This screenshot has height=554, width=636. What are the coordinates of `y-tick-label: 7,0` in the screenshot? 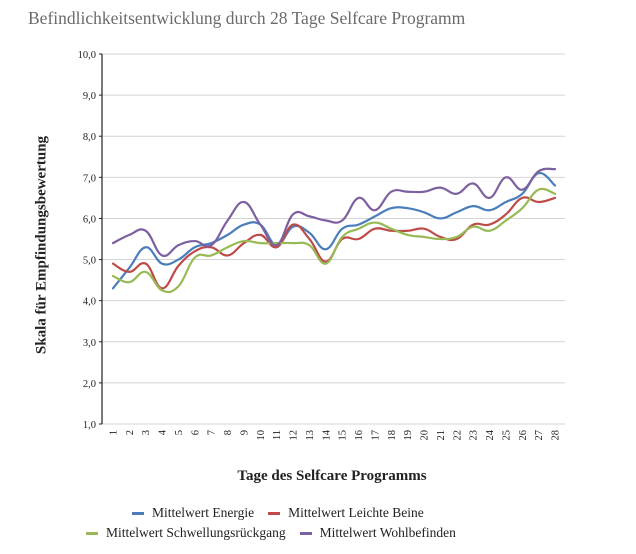 It's located at (89, 178).